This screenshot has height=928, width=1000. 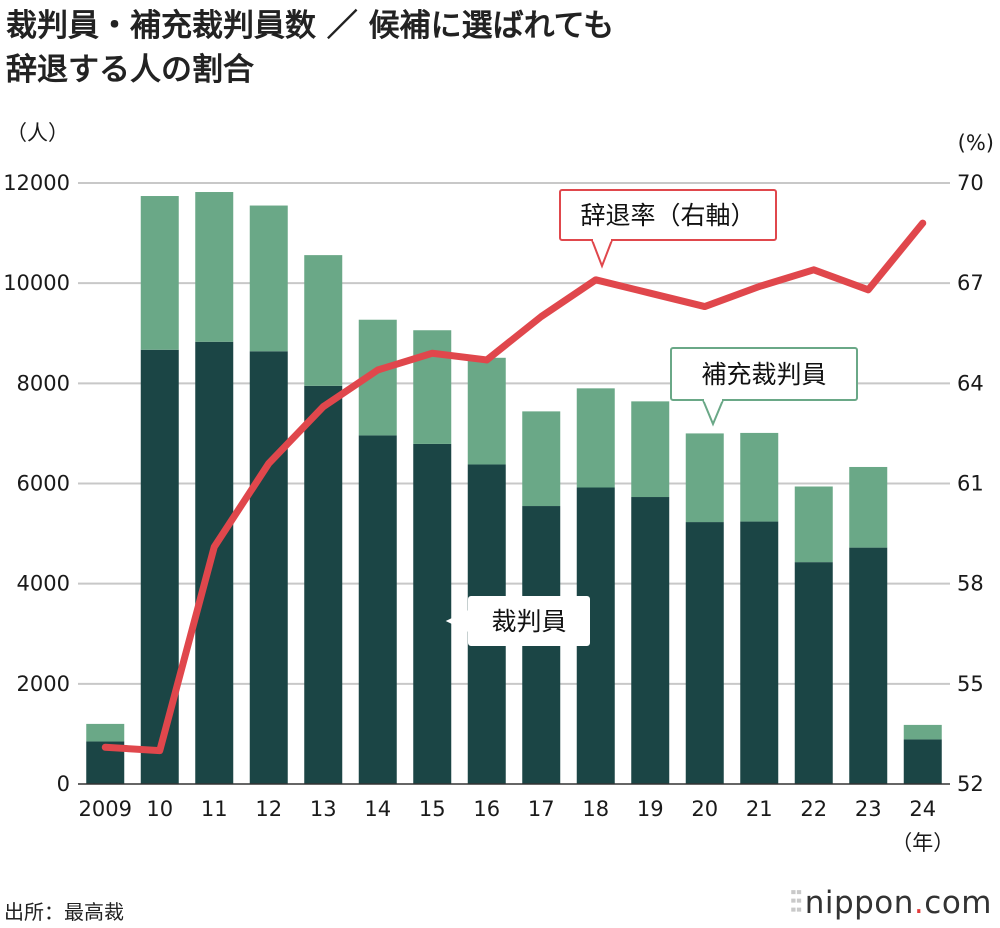 I want to click on callout-judge-label: 裁判員, so click(x=528, y=621).